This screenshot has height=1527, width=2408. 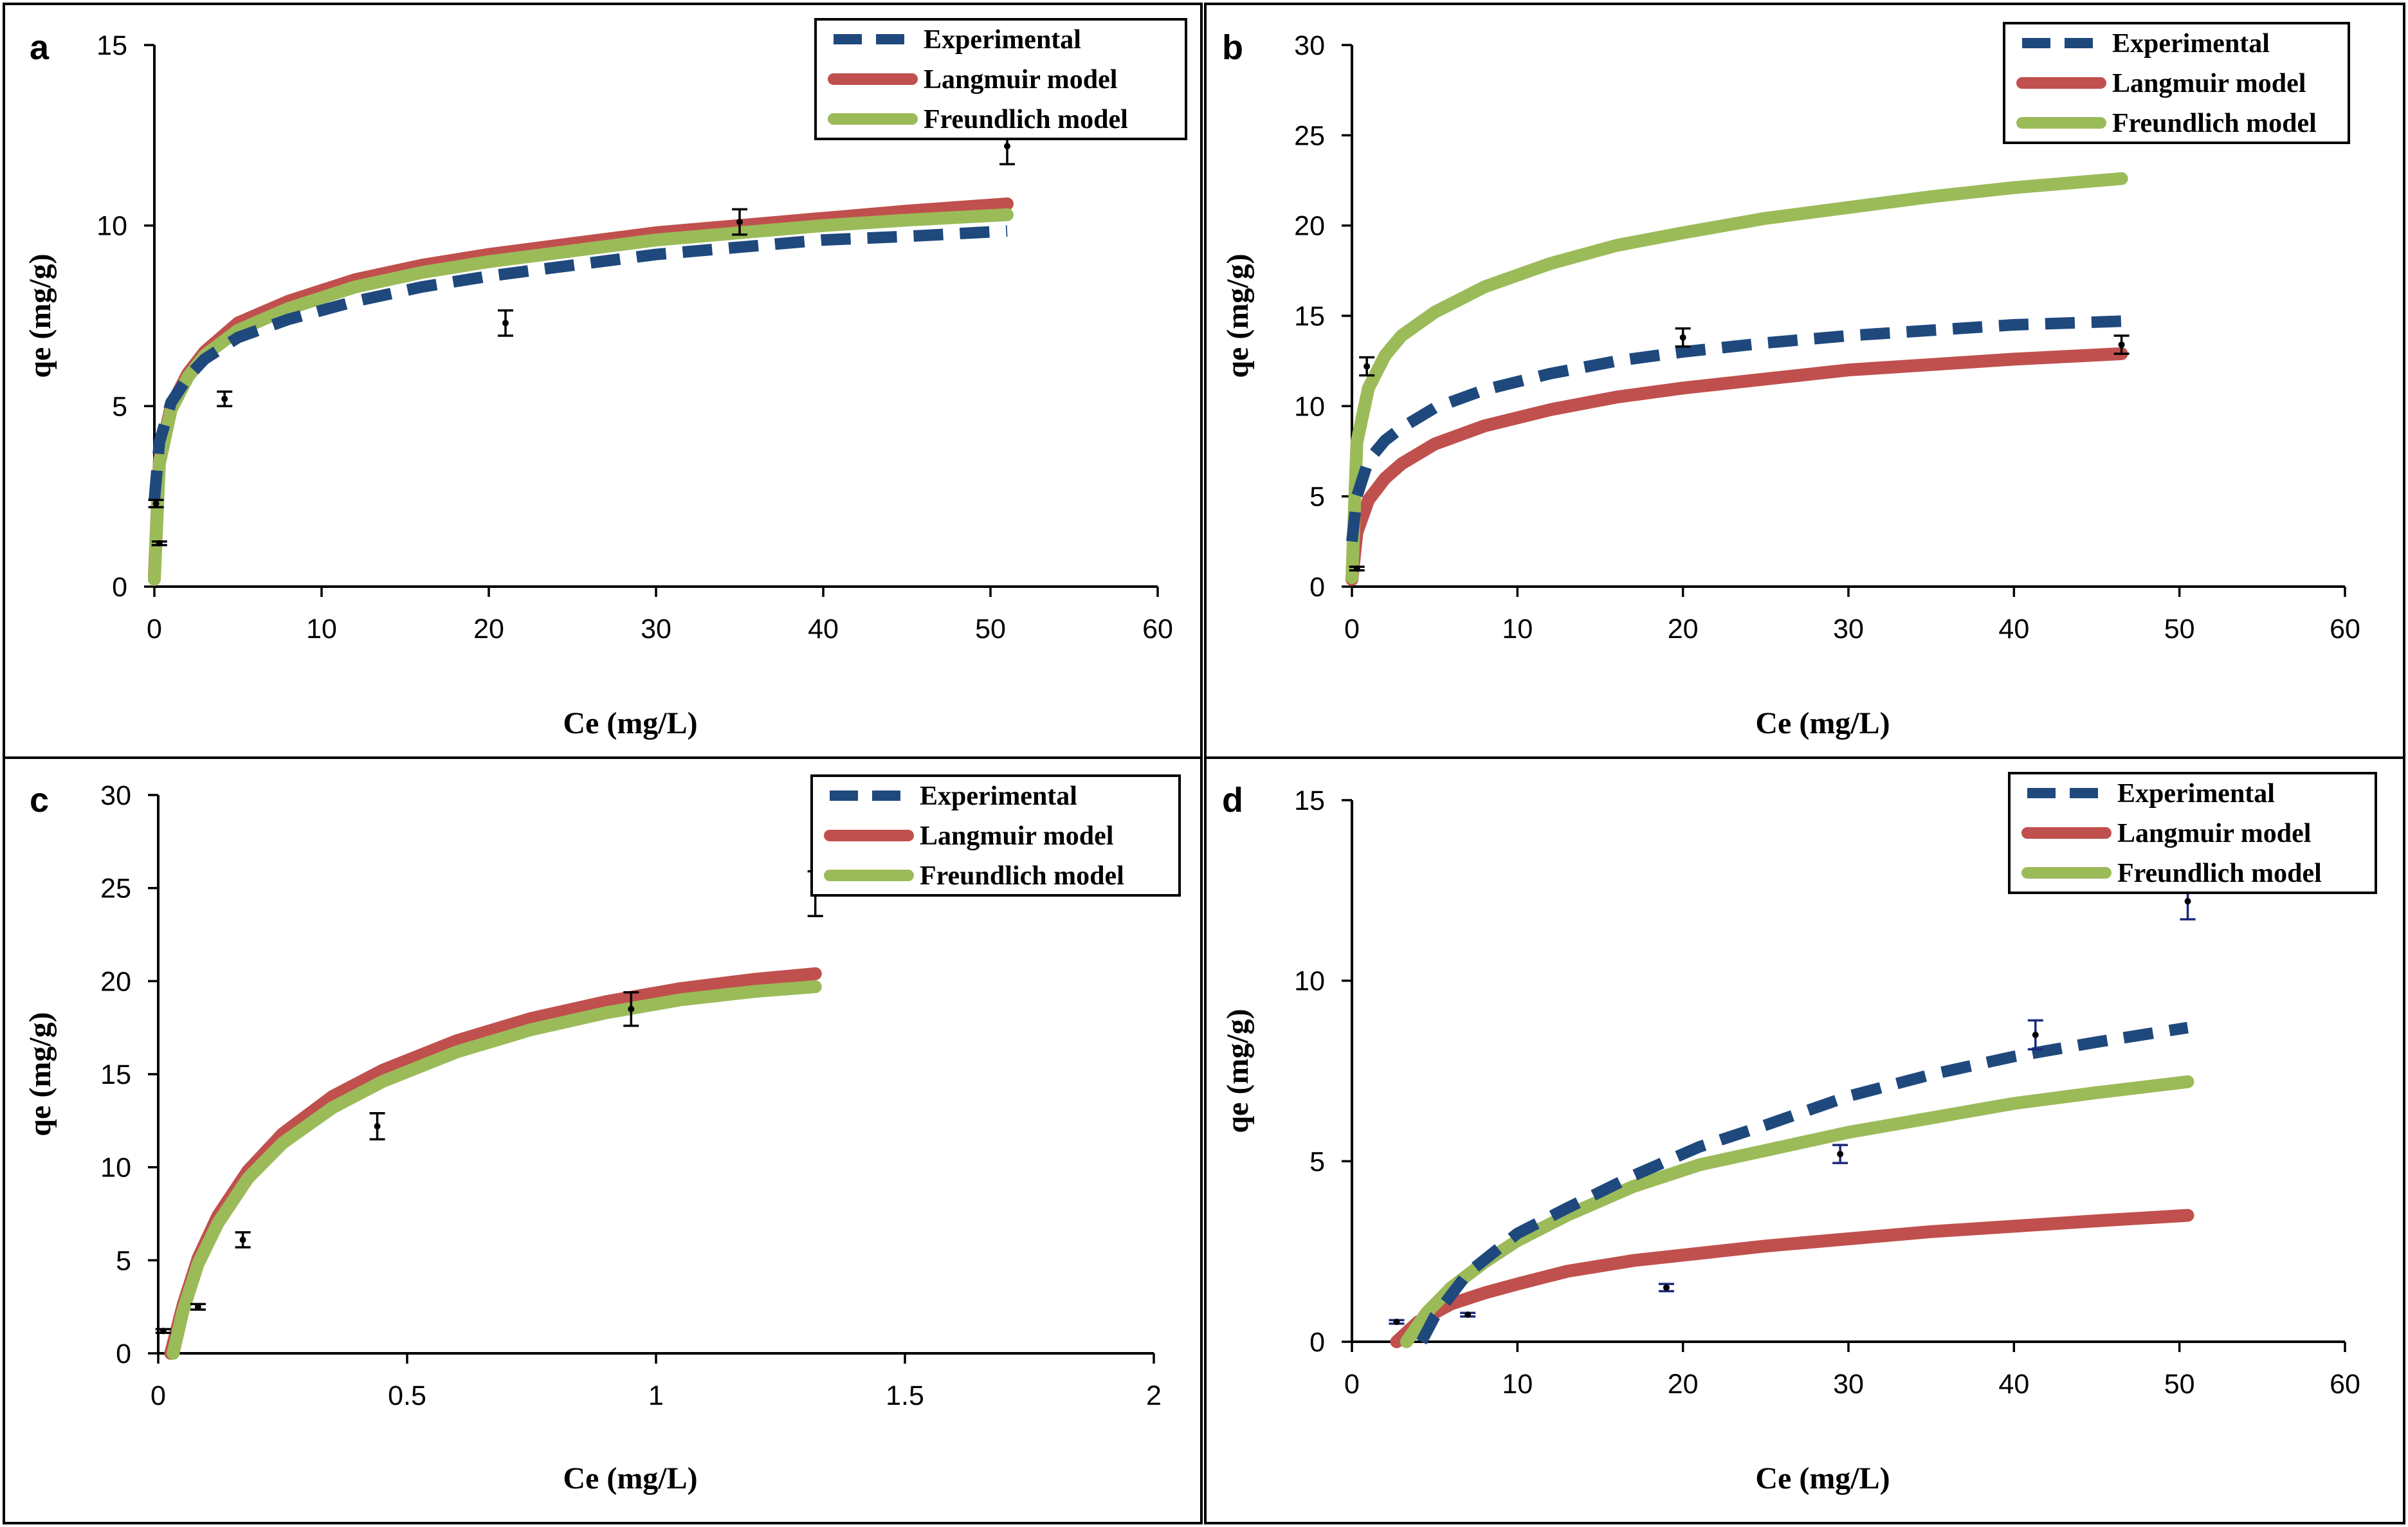 I want to click on x-tick-label: 1.5, so click(x=905, y=1396).